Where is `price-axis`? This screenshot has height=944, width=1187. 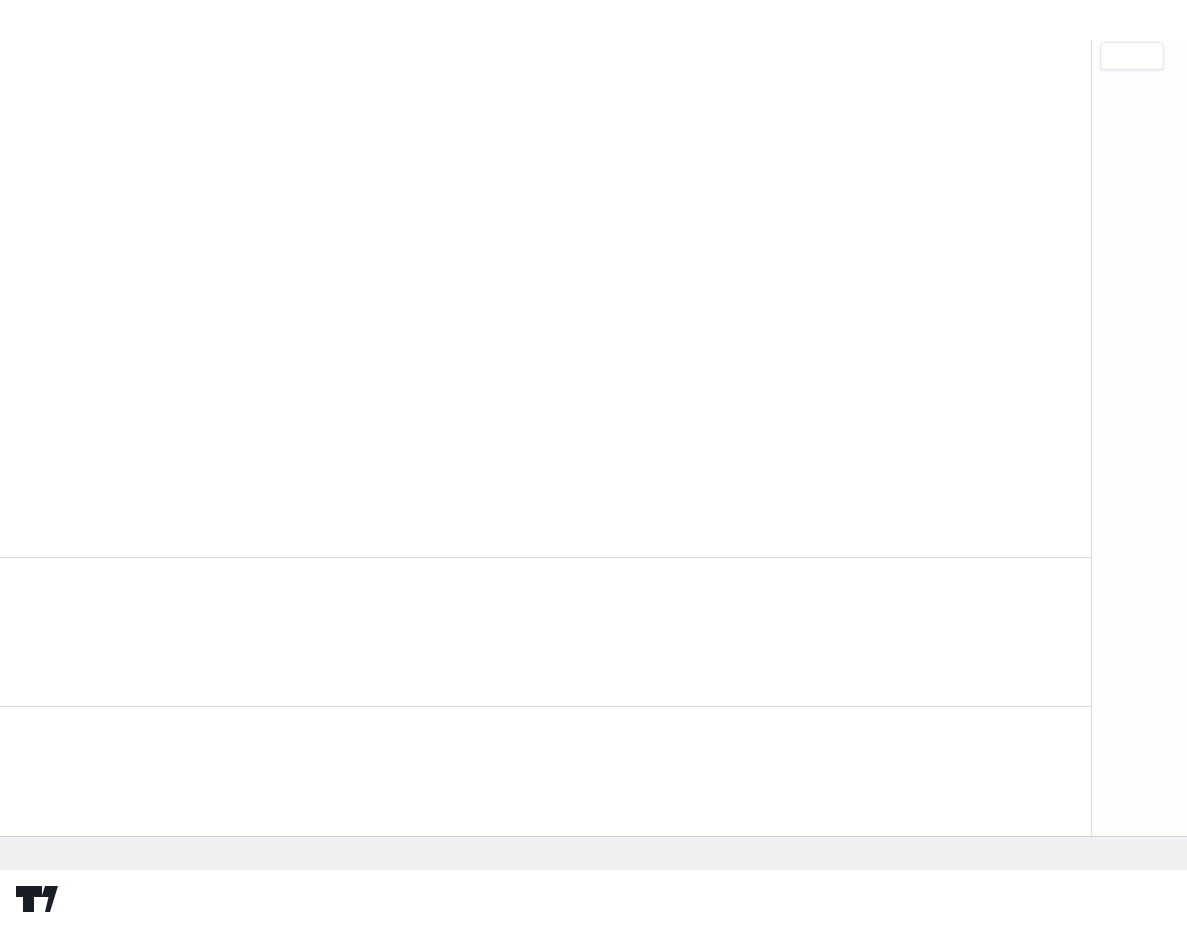
price-axis is located at coordinates (1139, 438).